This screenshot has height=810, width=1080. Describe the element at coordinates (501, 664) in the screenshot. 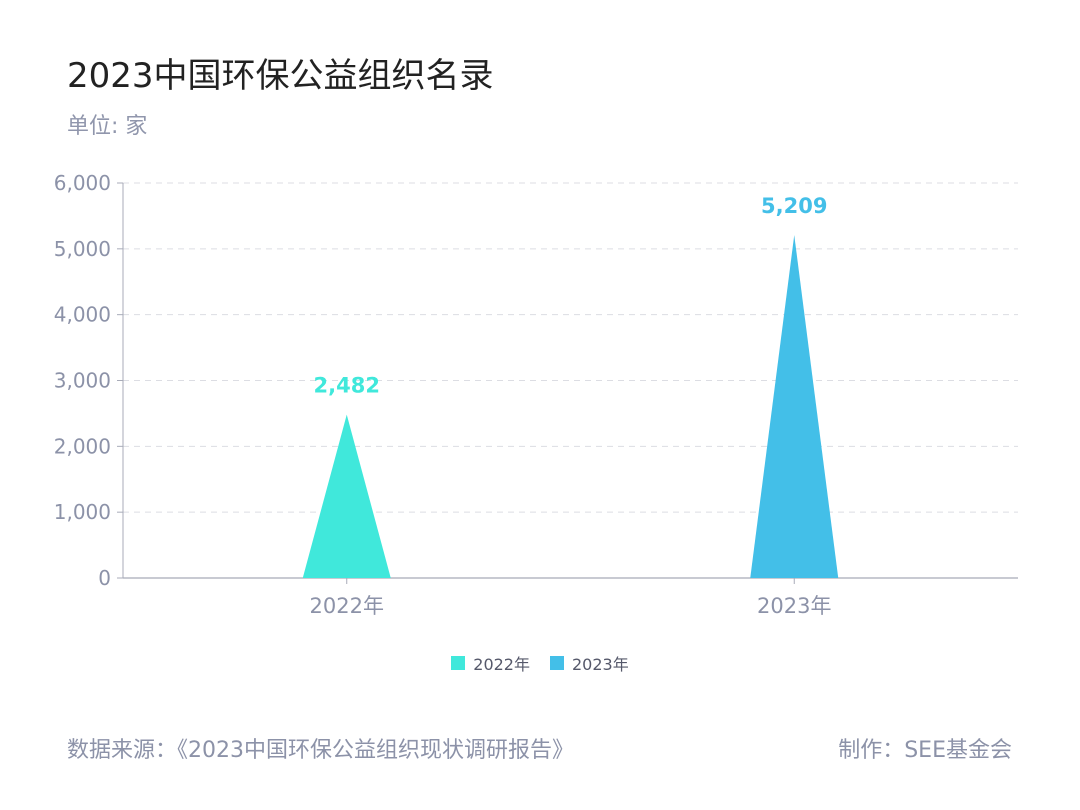

I see `legend-label-2022: 2022年` at that location.